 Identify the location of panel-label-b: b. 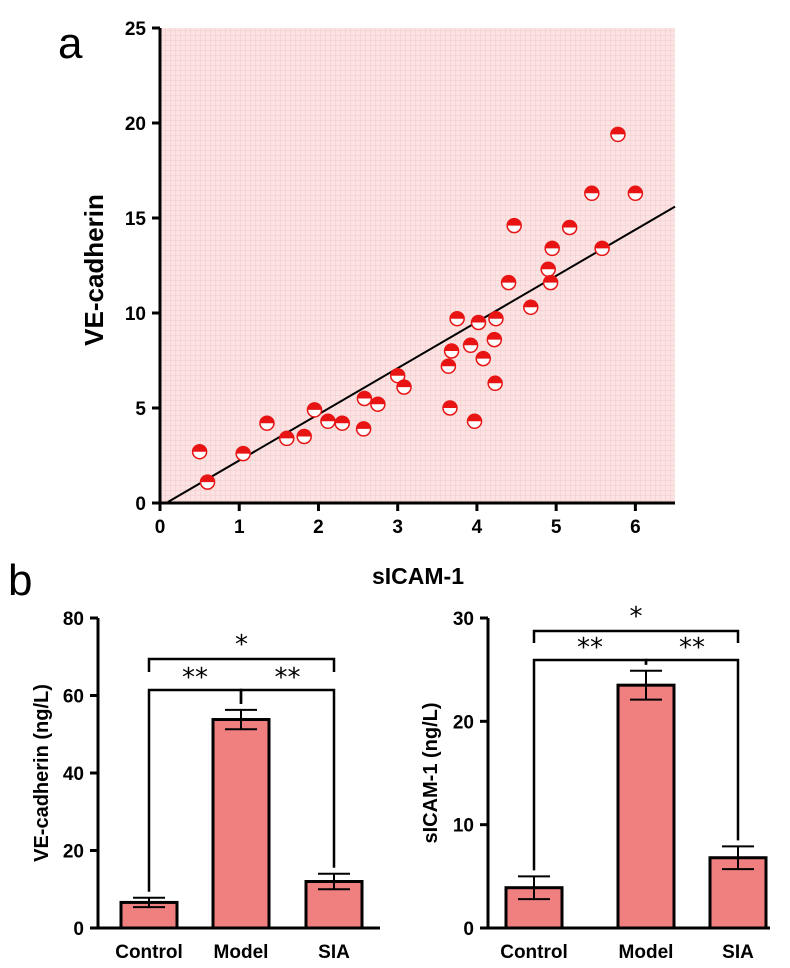
(20, 580).